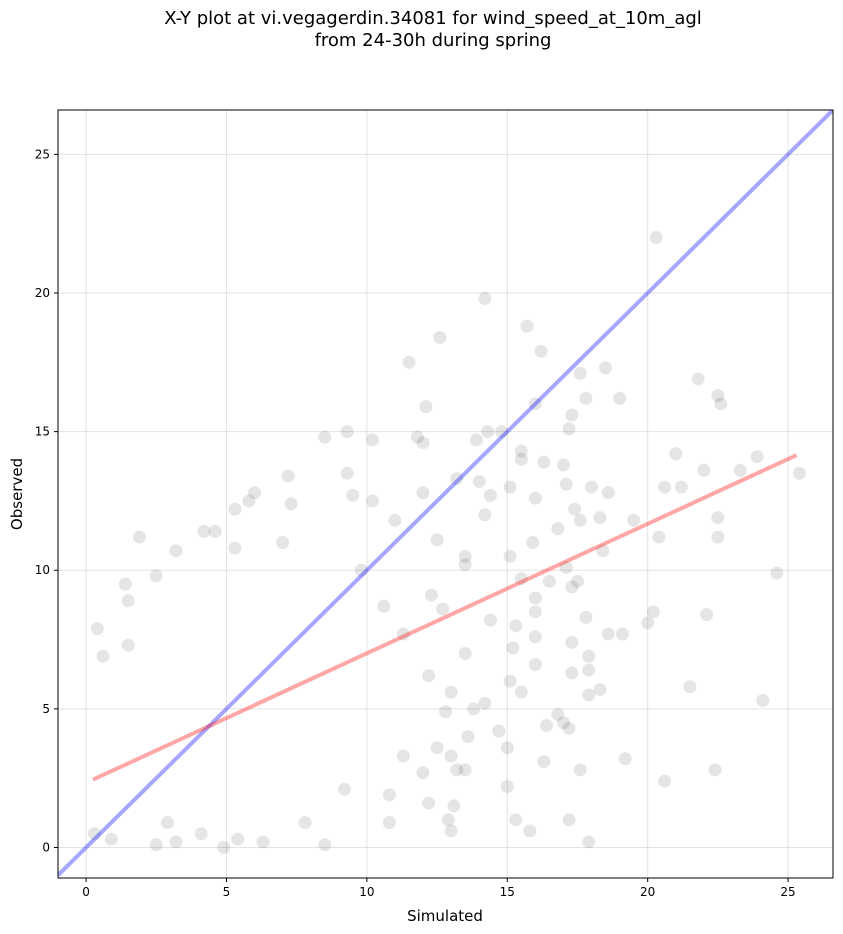  What do you see at coordinates (46, 501) in the screenshot?
I see `y-axis: 0 5 10 15 20 25` at bounding box center [46, 501].